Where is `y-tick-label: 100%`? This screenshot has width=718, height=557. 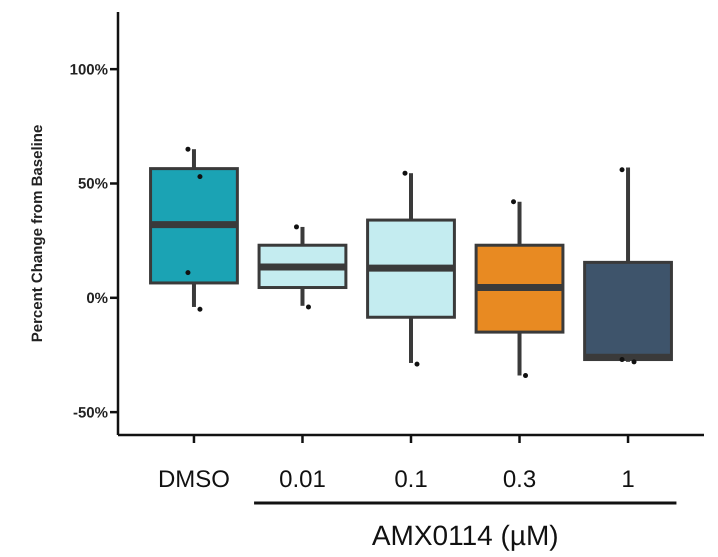
y-tick-label: 100% is located at coordinates (89, 69).